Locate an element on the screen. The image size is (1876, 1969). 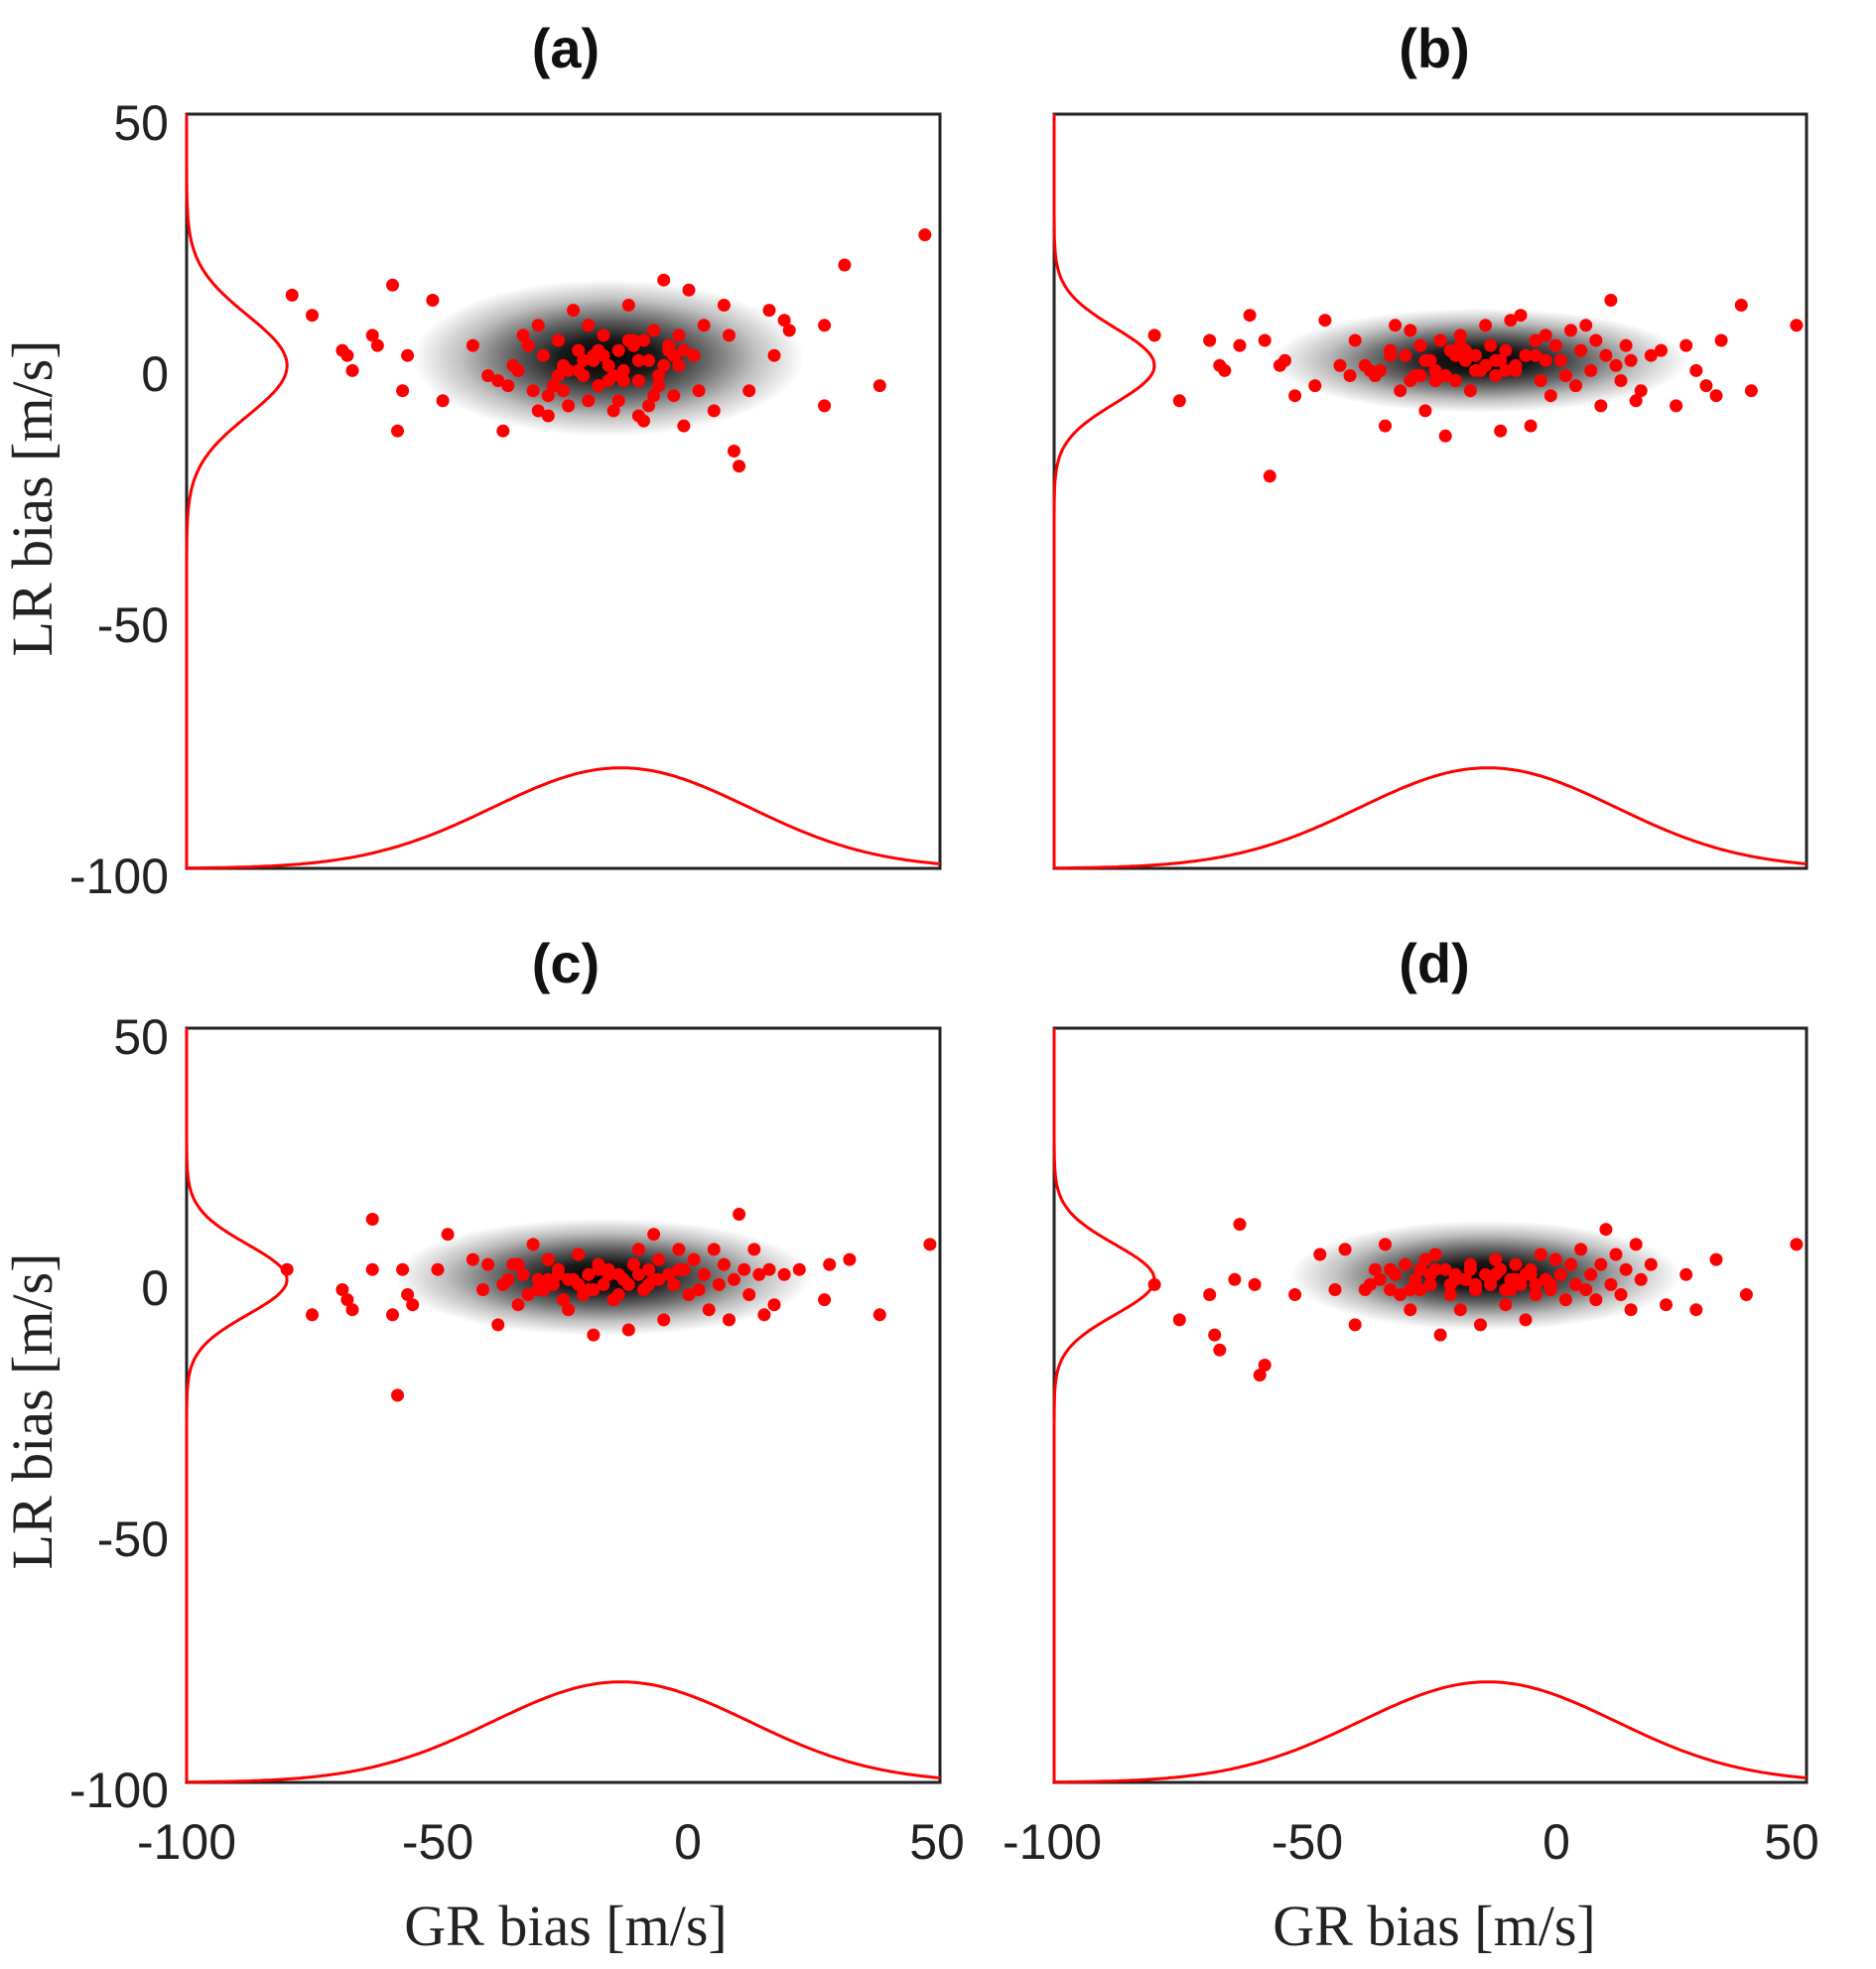
y-tick-label: -100 is located at coordinates (119, 1791).